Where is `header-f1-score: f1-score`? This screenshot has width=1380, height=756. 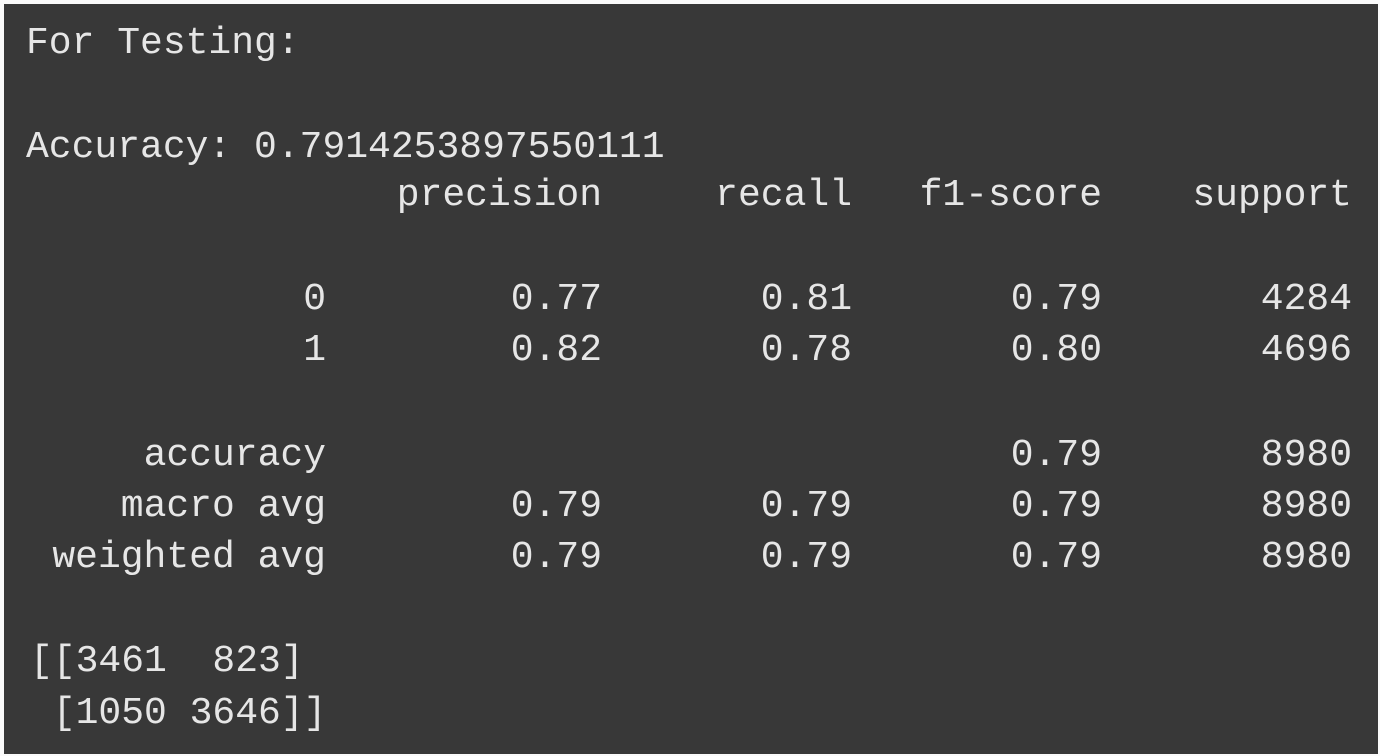
header-f1-score: f1-score is located at coordinates (1010, 195).